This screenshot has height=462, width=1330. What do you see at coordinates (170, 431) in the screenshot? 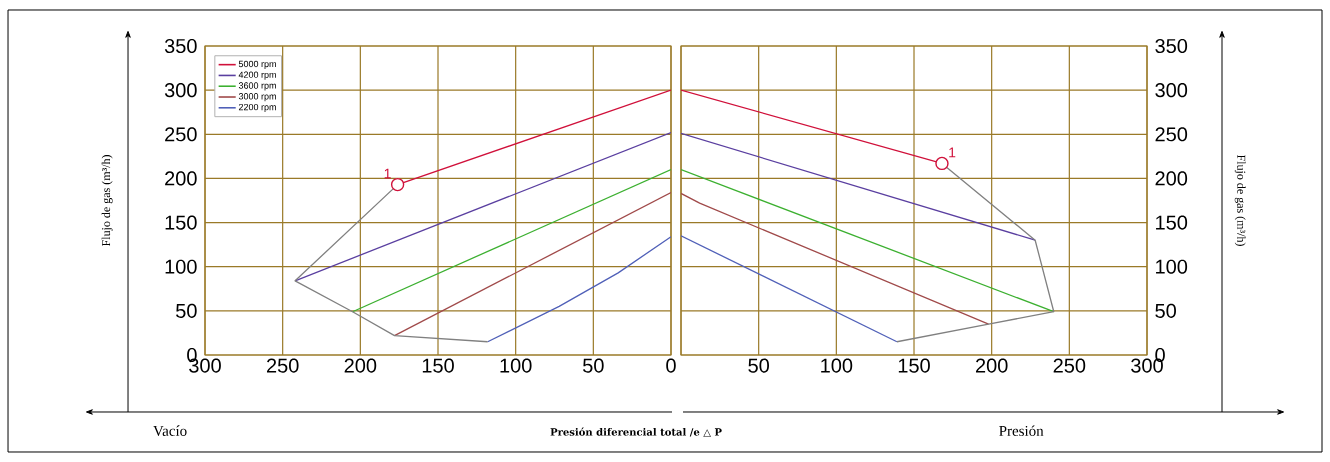
I see `text: Vacío` at bounding box center [170, 431].